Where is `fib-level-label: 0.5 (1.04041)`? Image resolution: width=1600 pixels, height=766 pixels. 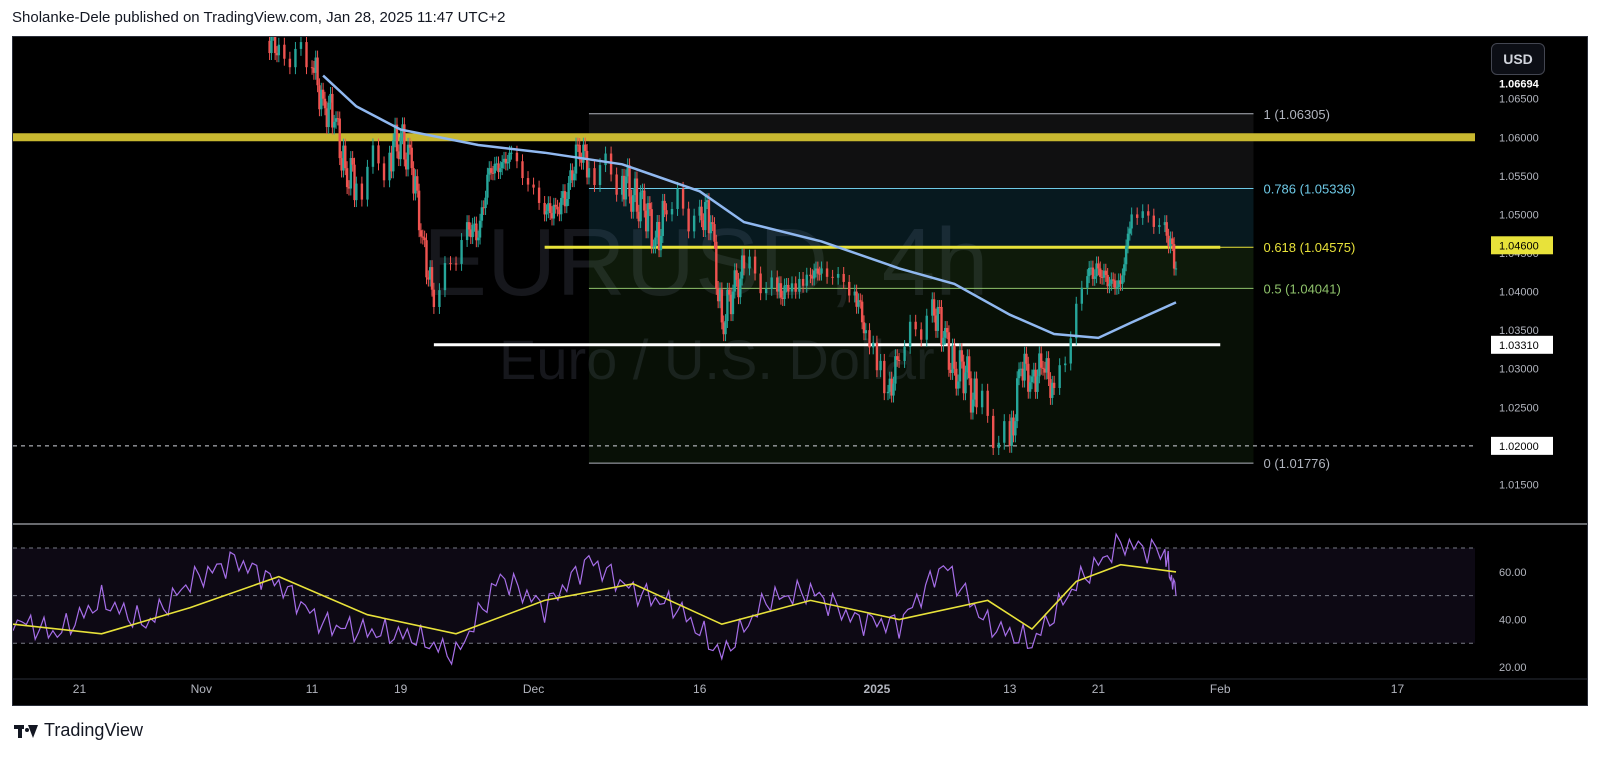
fib-level-label: 0.5 (1.04041) is located at coordinates (1301, 288).